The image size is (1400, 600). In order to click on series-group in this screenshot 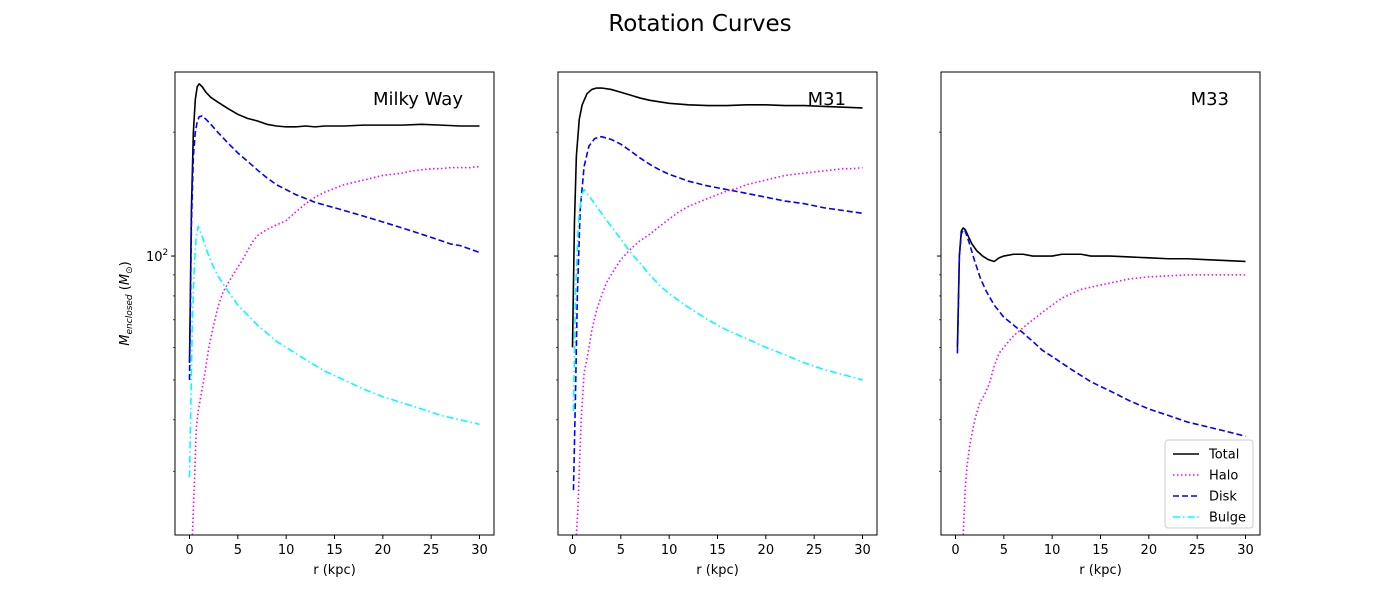, I will do `click(1101, 381)`.